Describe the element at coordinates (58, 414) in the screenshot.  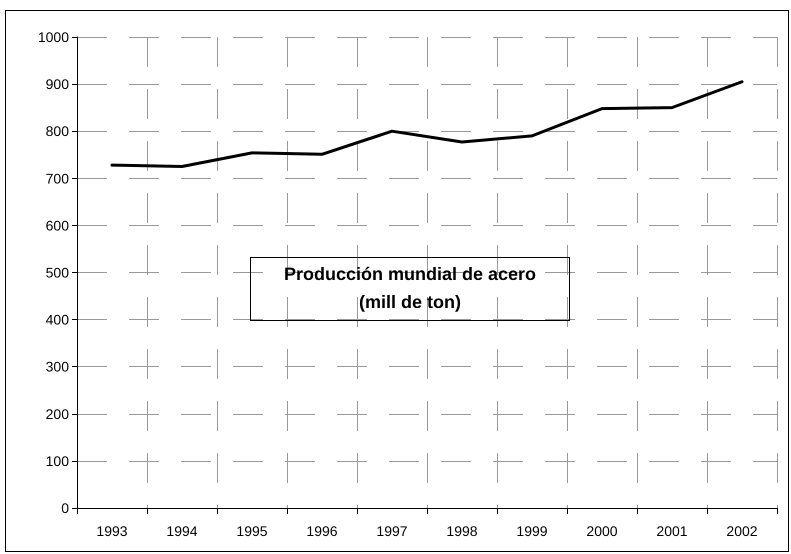
I see `y-tick-label: 200` at that location.